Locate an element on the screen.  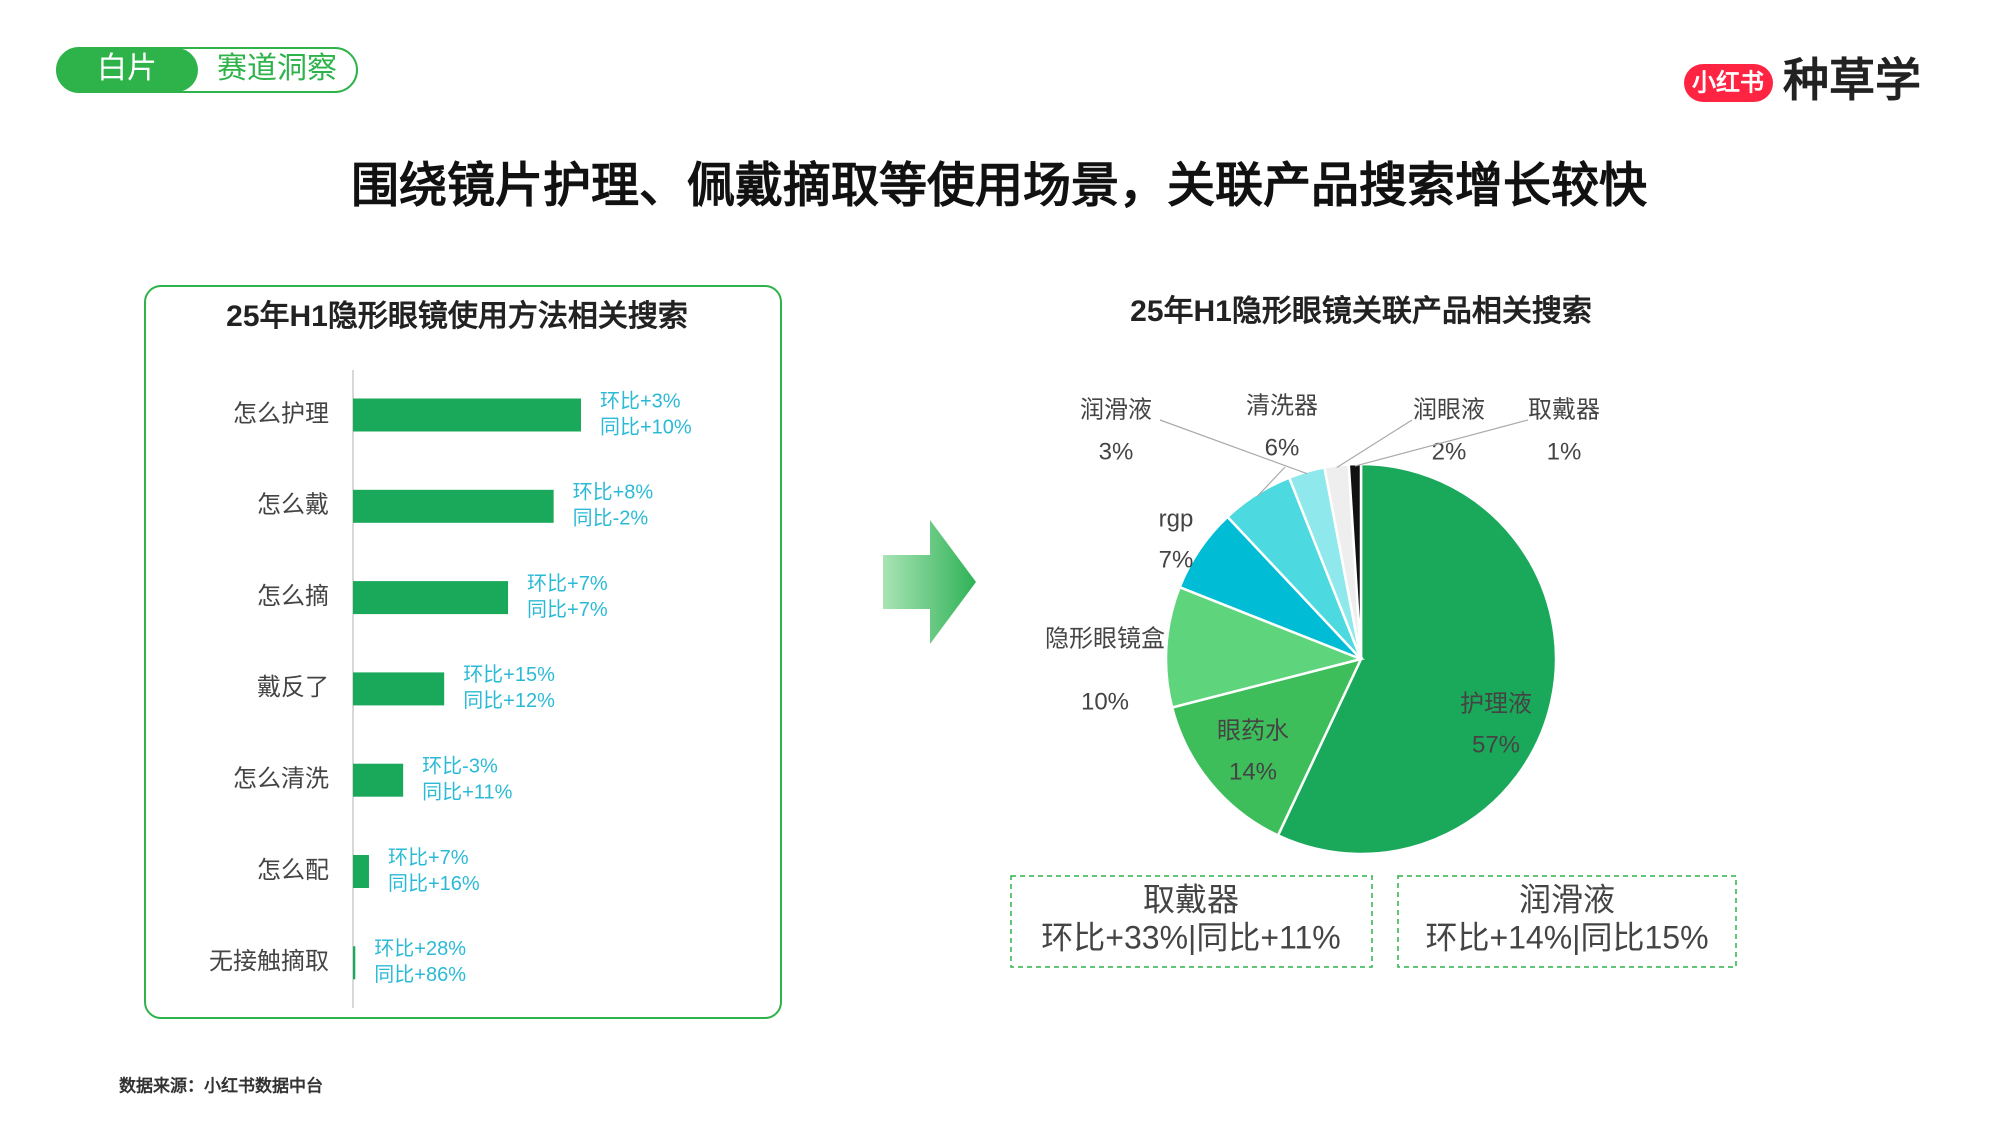
slice-label: 隐形眼镜盒 is located at coordinates (1105, 638).